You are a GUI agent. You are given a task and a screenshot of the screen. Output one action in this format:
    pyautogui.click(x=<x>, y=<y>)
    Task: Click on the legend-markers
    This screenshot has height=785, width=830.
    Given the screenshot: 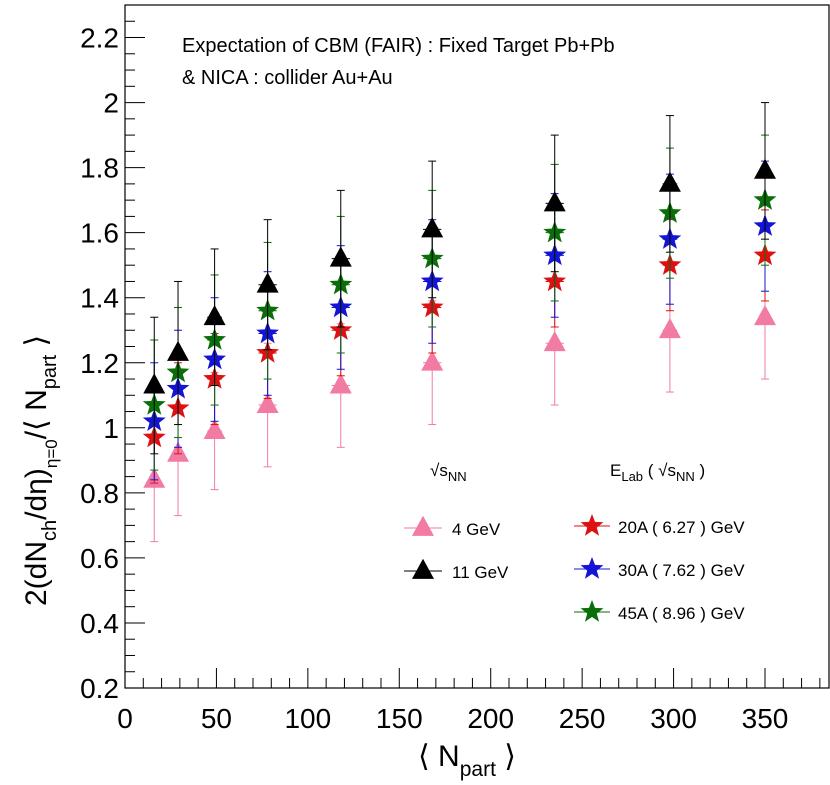 What is the action you would take?
    pyautogui.click(x=507, y=568)
    